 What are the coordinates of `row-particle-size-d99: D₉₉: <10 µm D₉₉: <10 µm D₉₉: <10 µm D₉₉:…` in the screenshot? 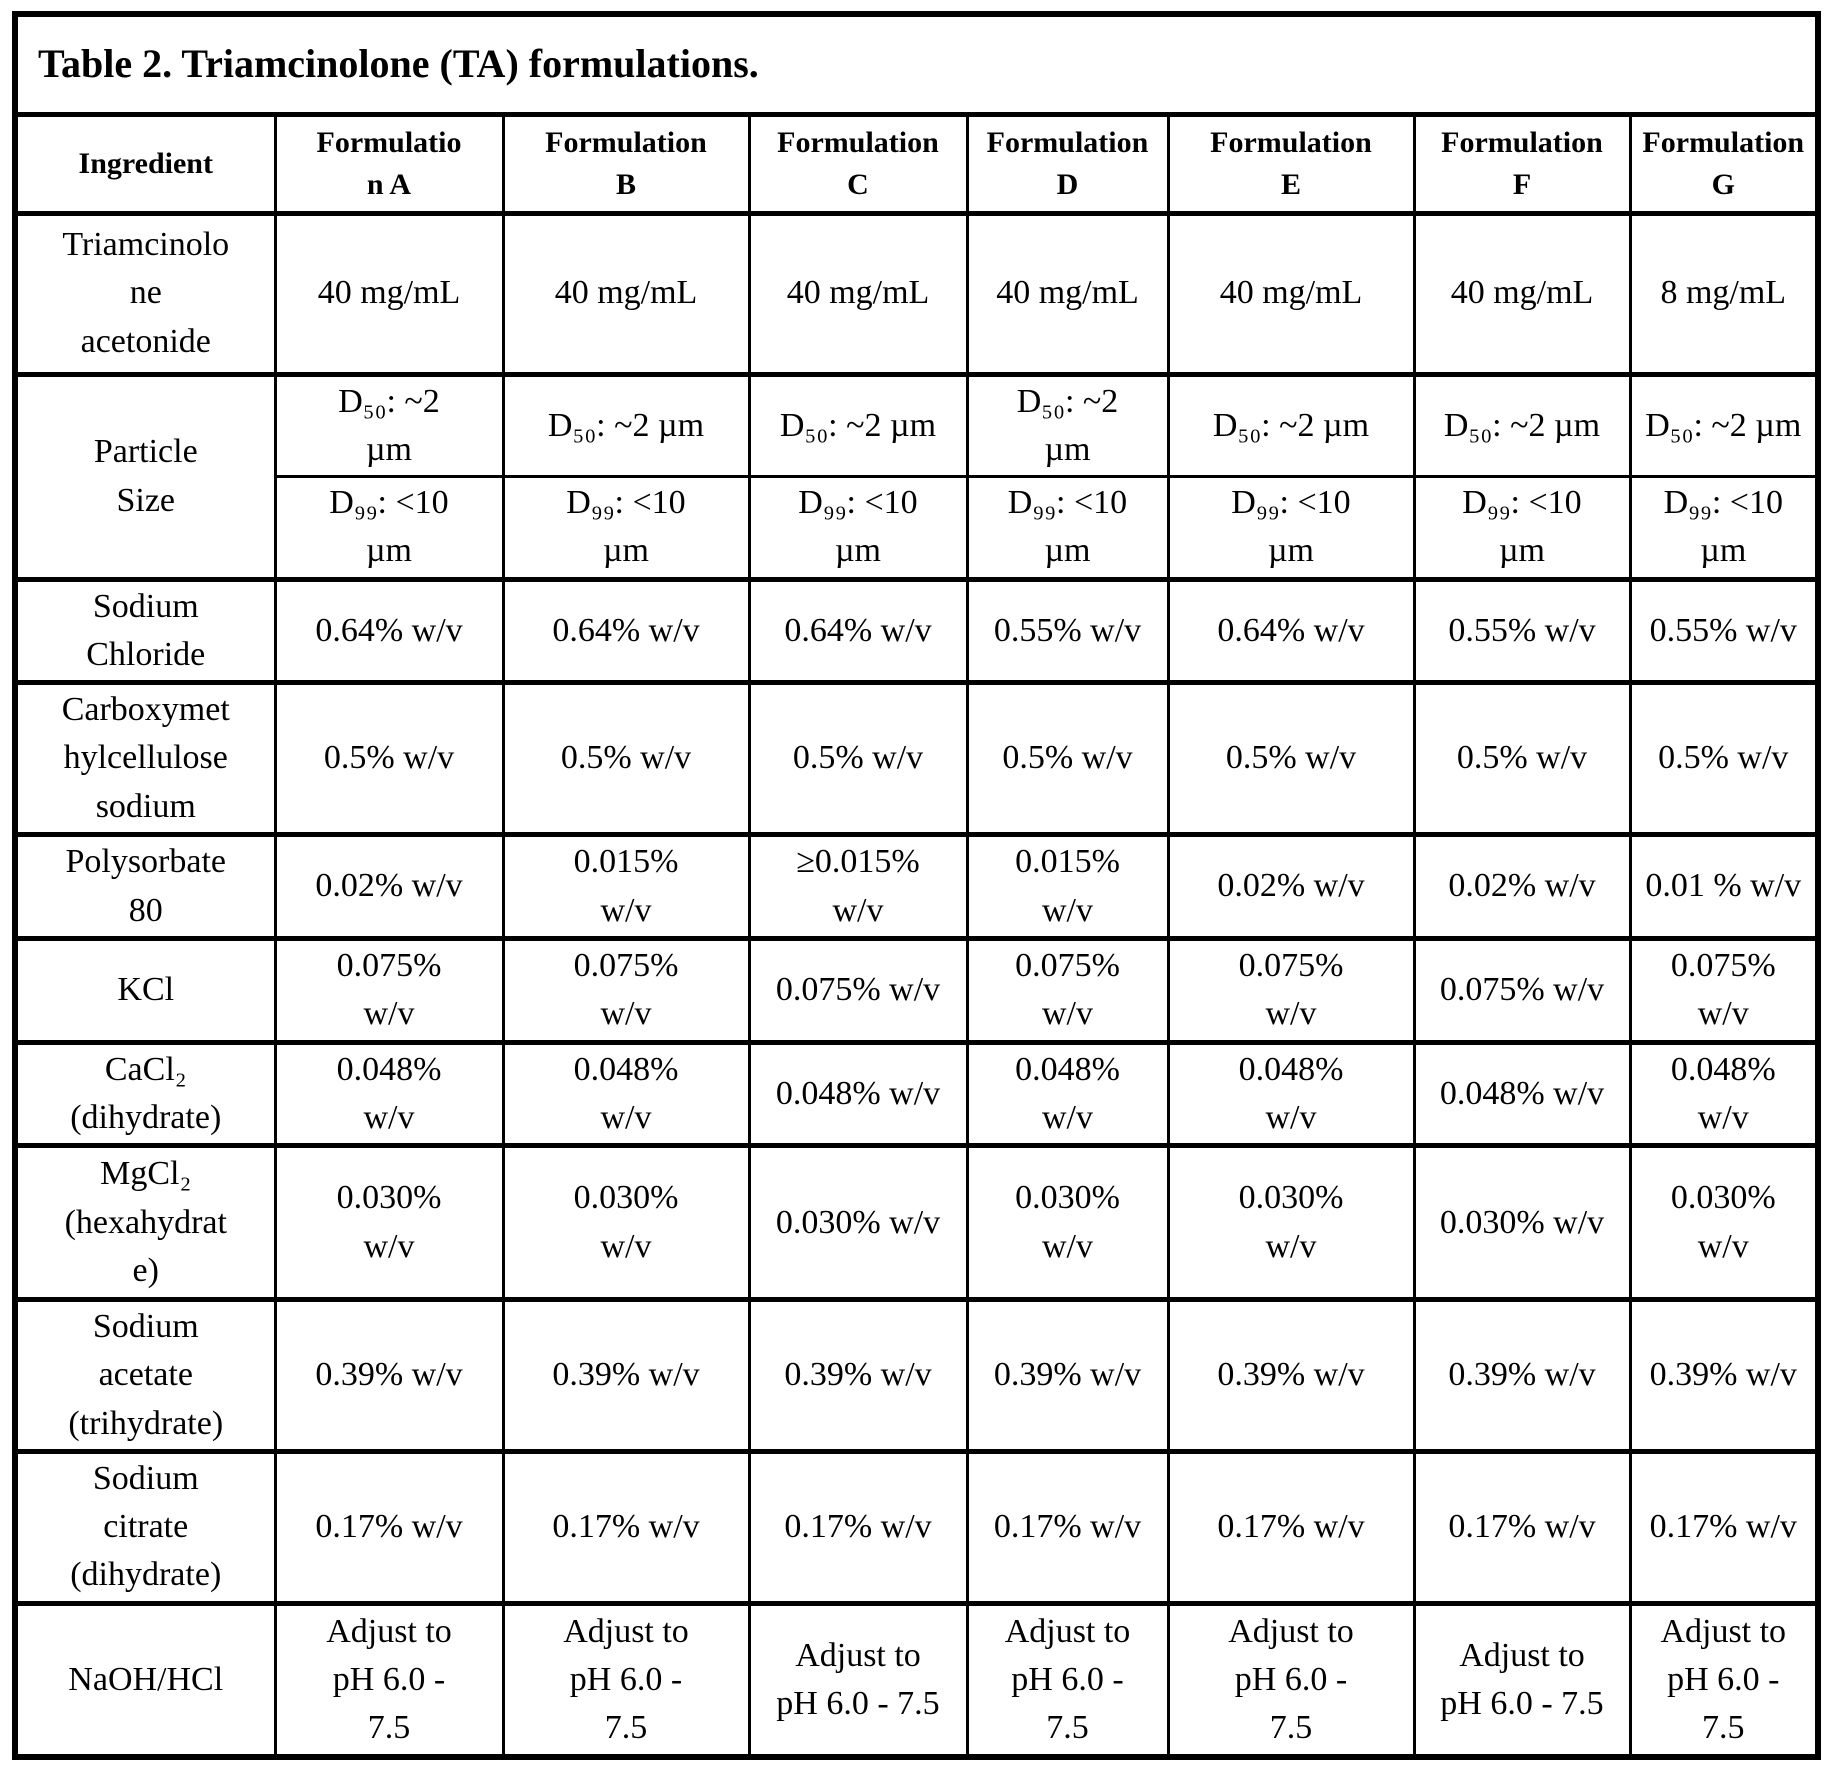 It's located at (917, 528).